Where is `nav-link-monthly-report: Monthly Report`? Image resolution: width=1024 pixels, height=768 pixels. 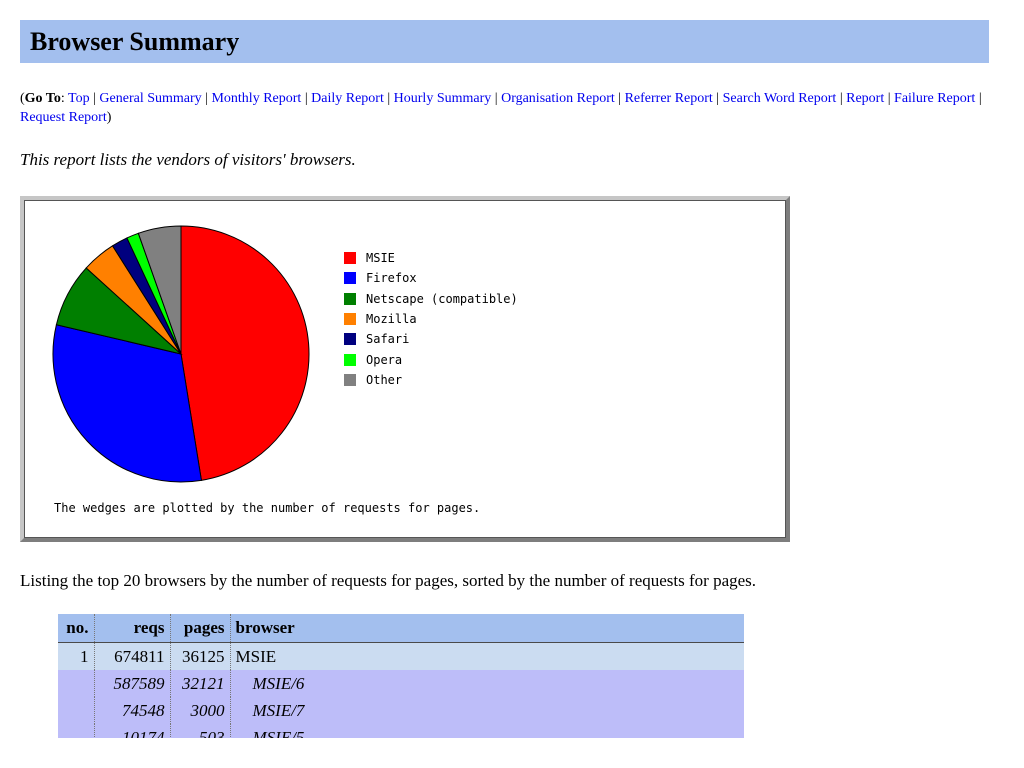
nav-link-monthly-report: Monthly Report is located at coordinates (256, 98).